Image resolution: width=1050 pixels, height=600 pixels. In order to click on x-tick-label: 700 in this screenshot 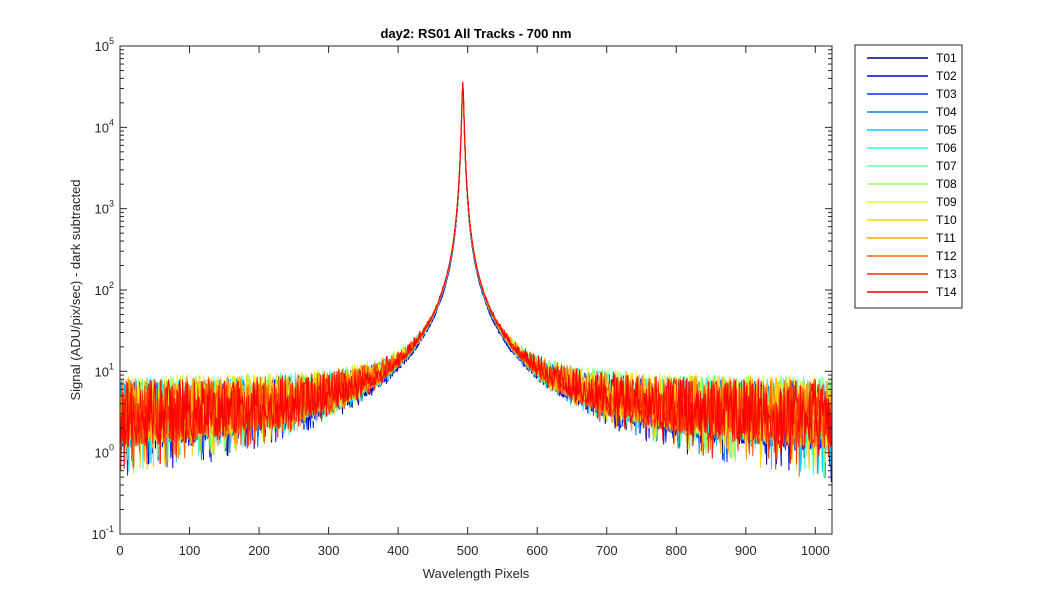, I will do `click(607, 550)`.